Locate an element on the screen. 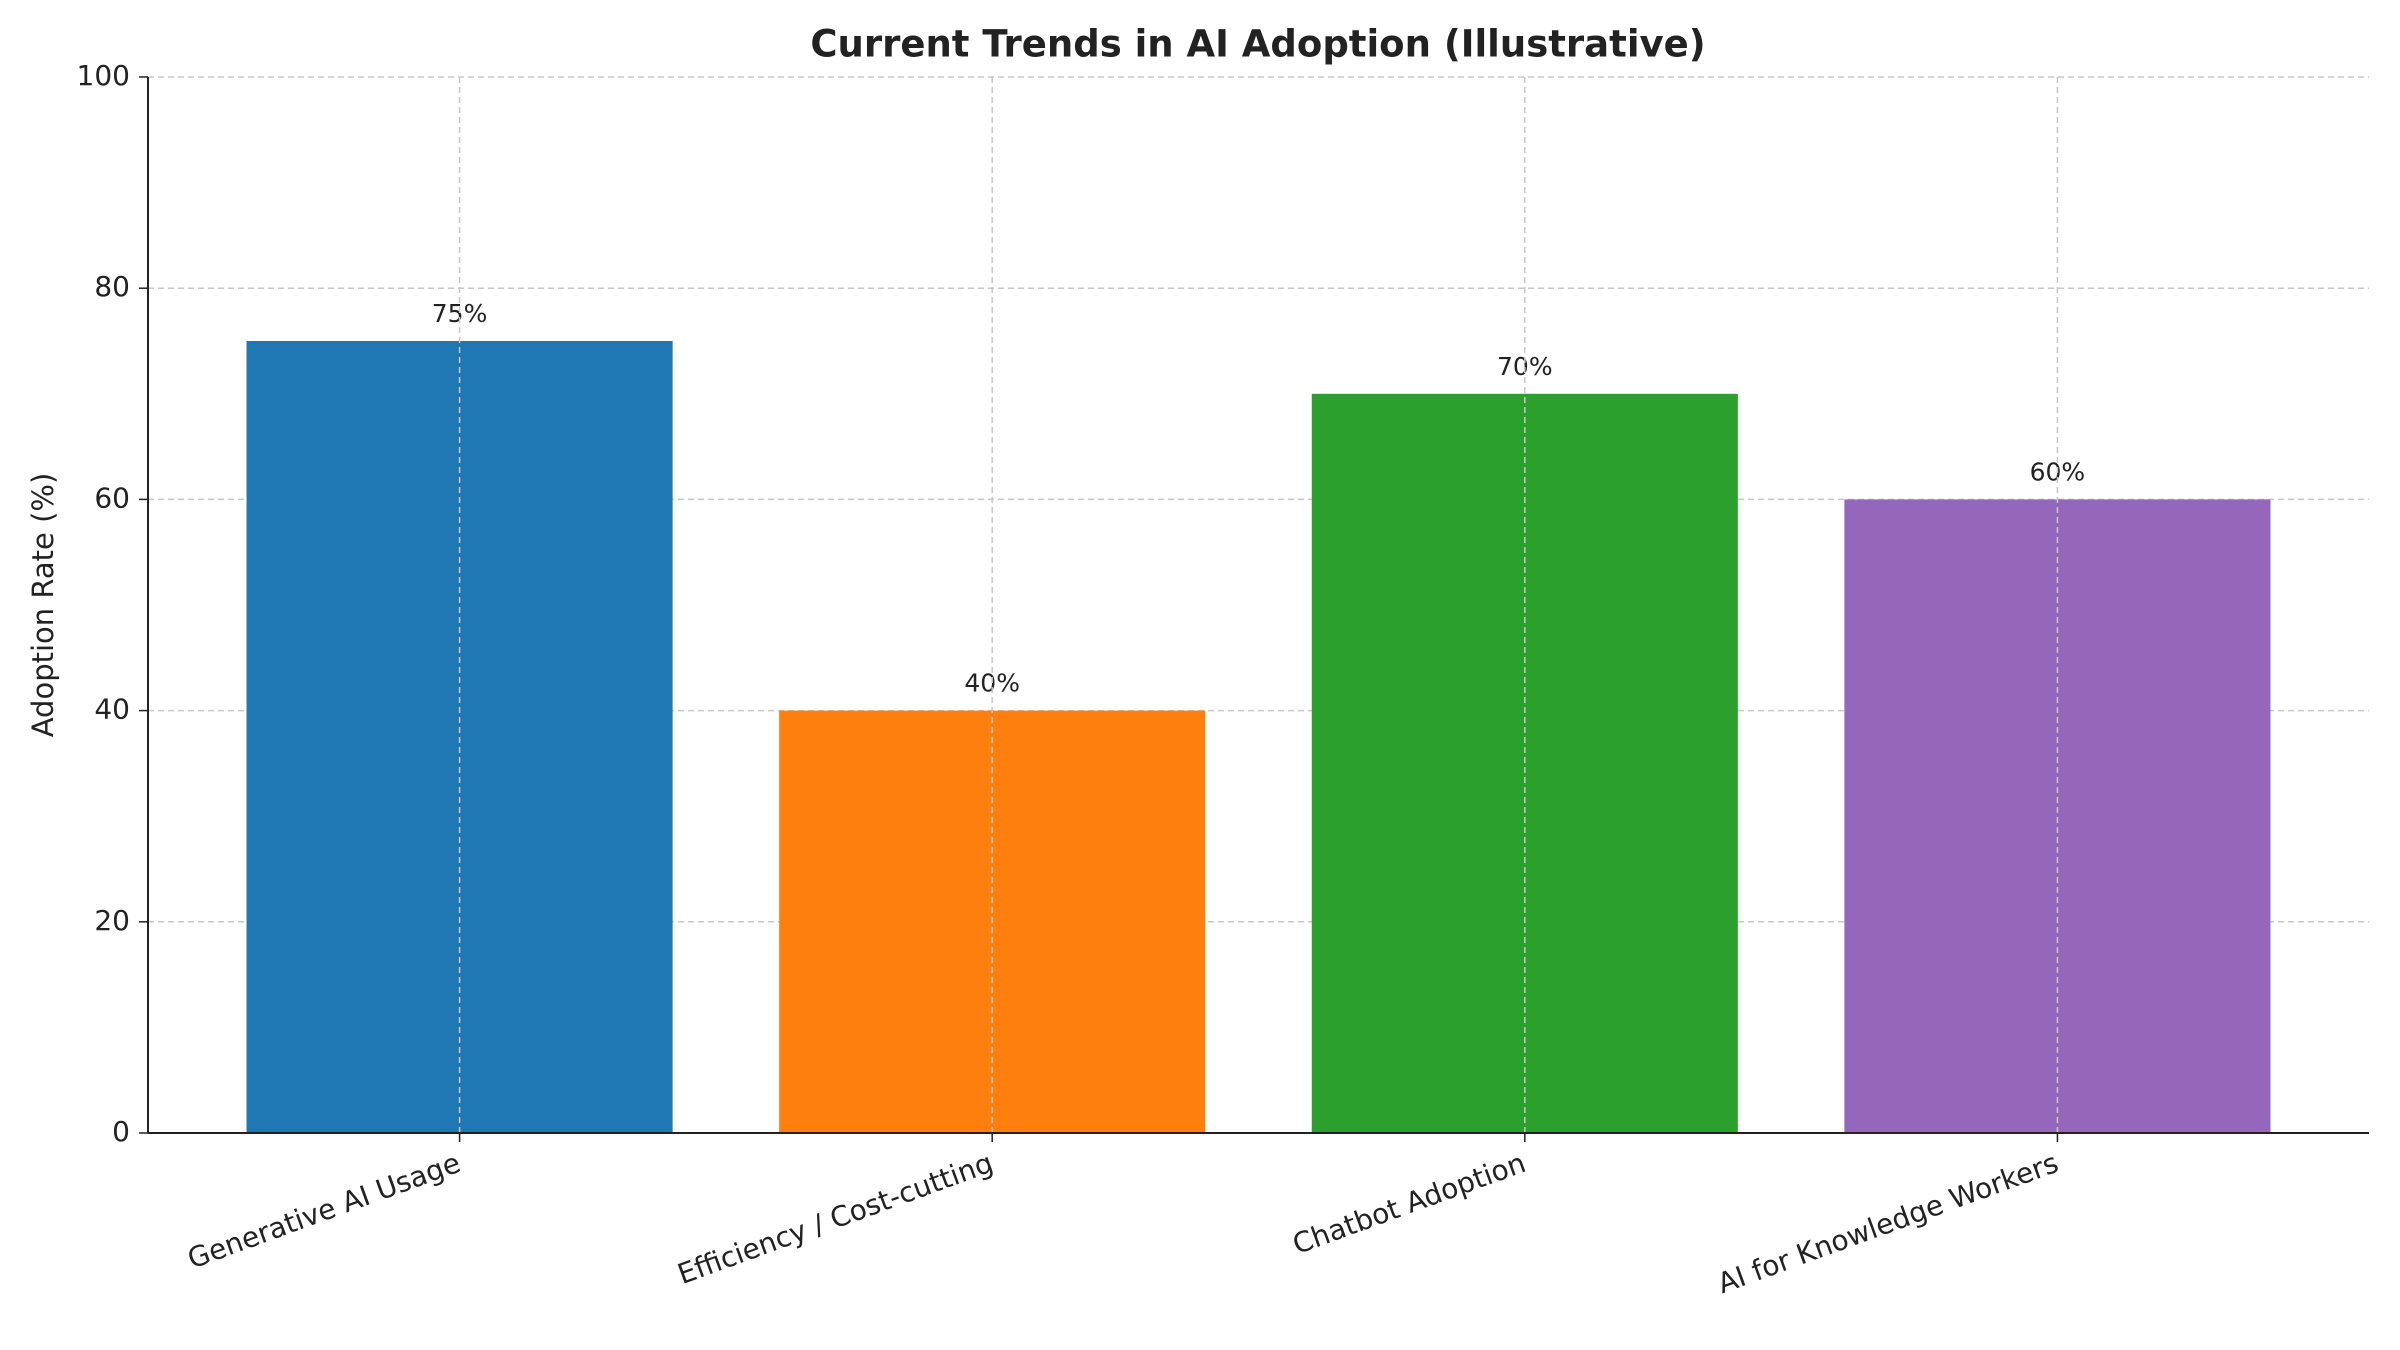  y-tick-label: 40 is located at coordinates (112, 709).